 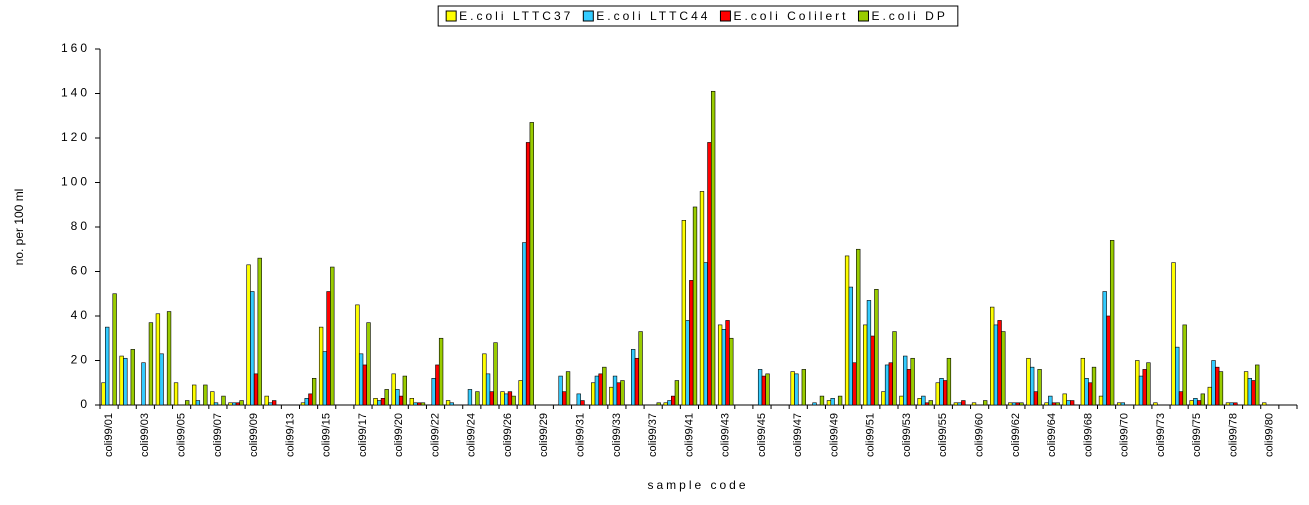 I want to click on x-axis-title: sample code, so click(x=697, y=485).